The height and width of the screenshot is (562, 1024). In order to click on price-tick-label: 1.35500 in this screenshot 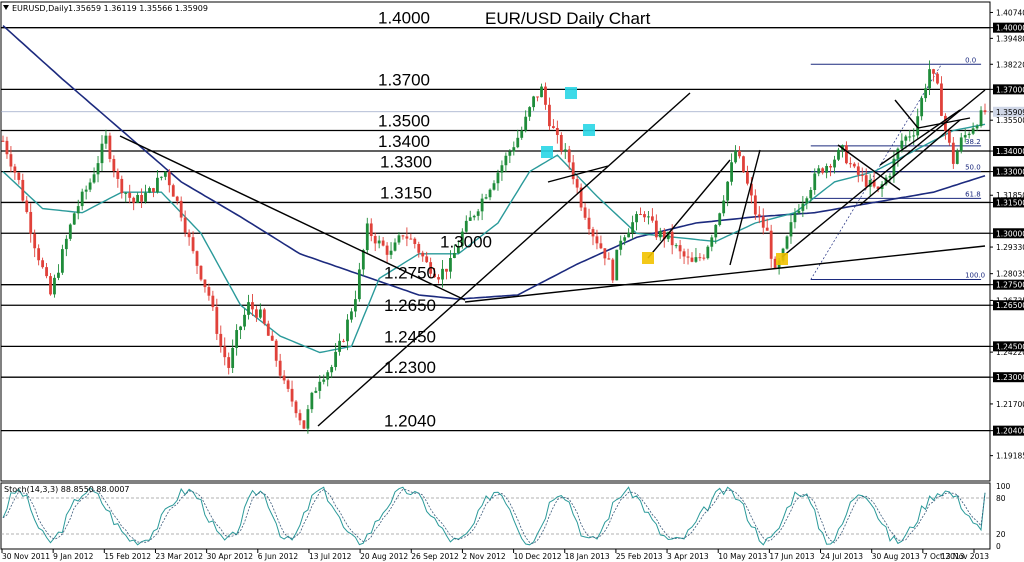, I will do `click(1010, 120)`.